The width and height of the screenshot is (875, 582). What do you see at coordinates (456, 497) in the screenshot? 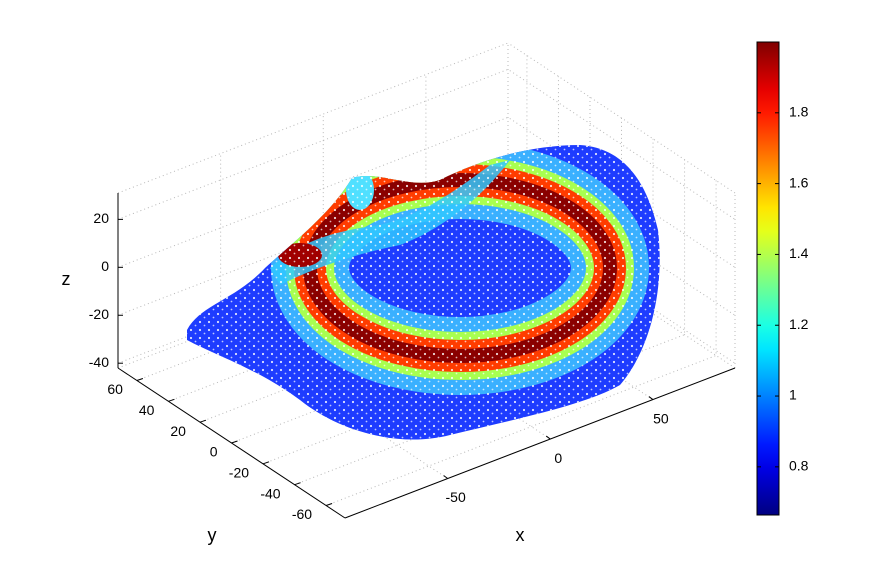
I see `x-tick-label: -50` at bounding box center [456, 497].